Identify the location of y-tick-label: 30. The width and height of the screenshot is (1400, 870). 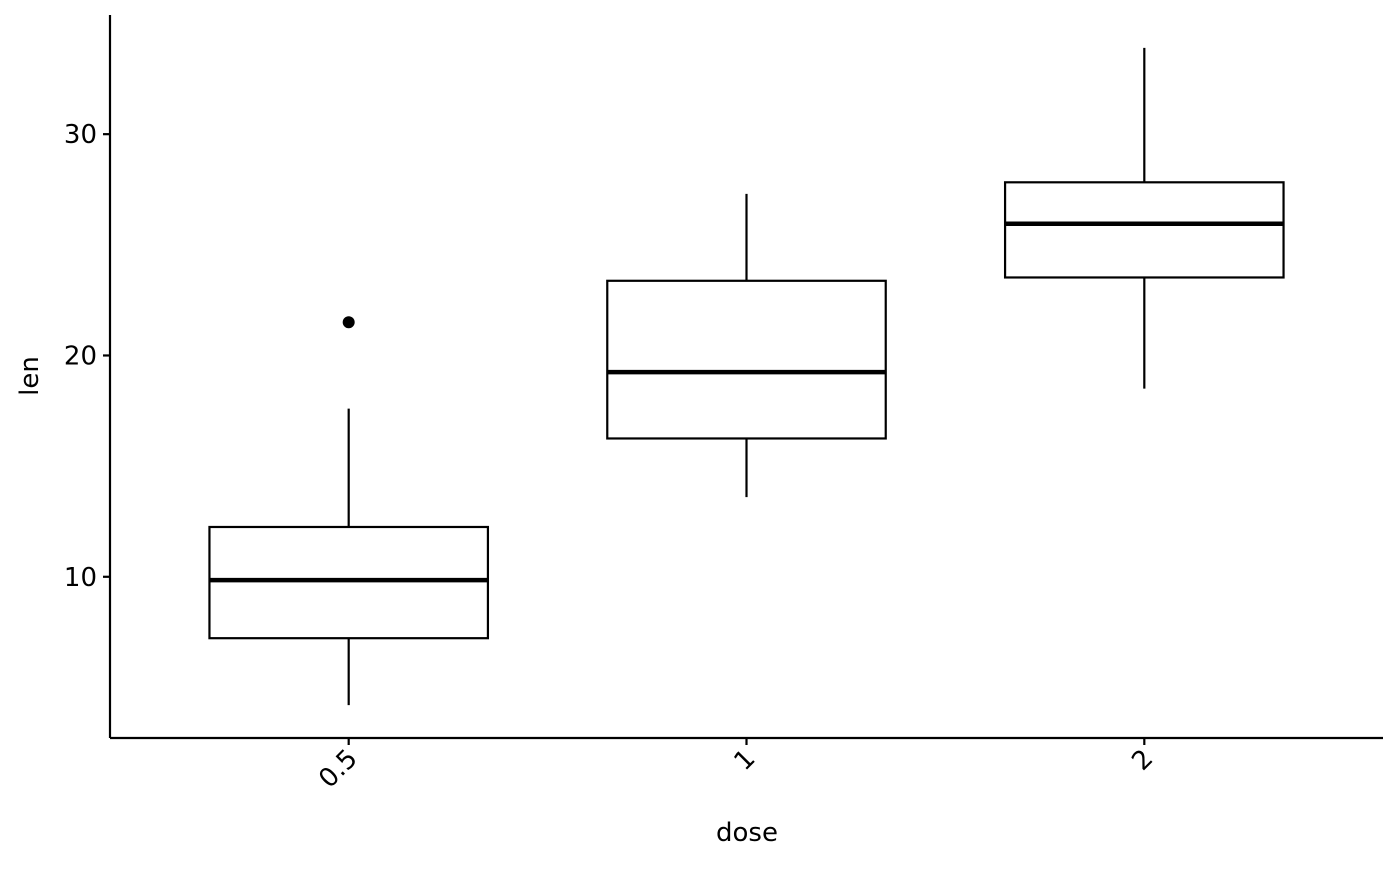
(80, 135).